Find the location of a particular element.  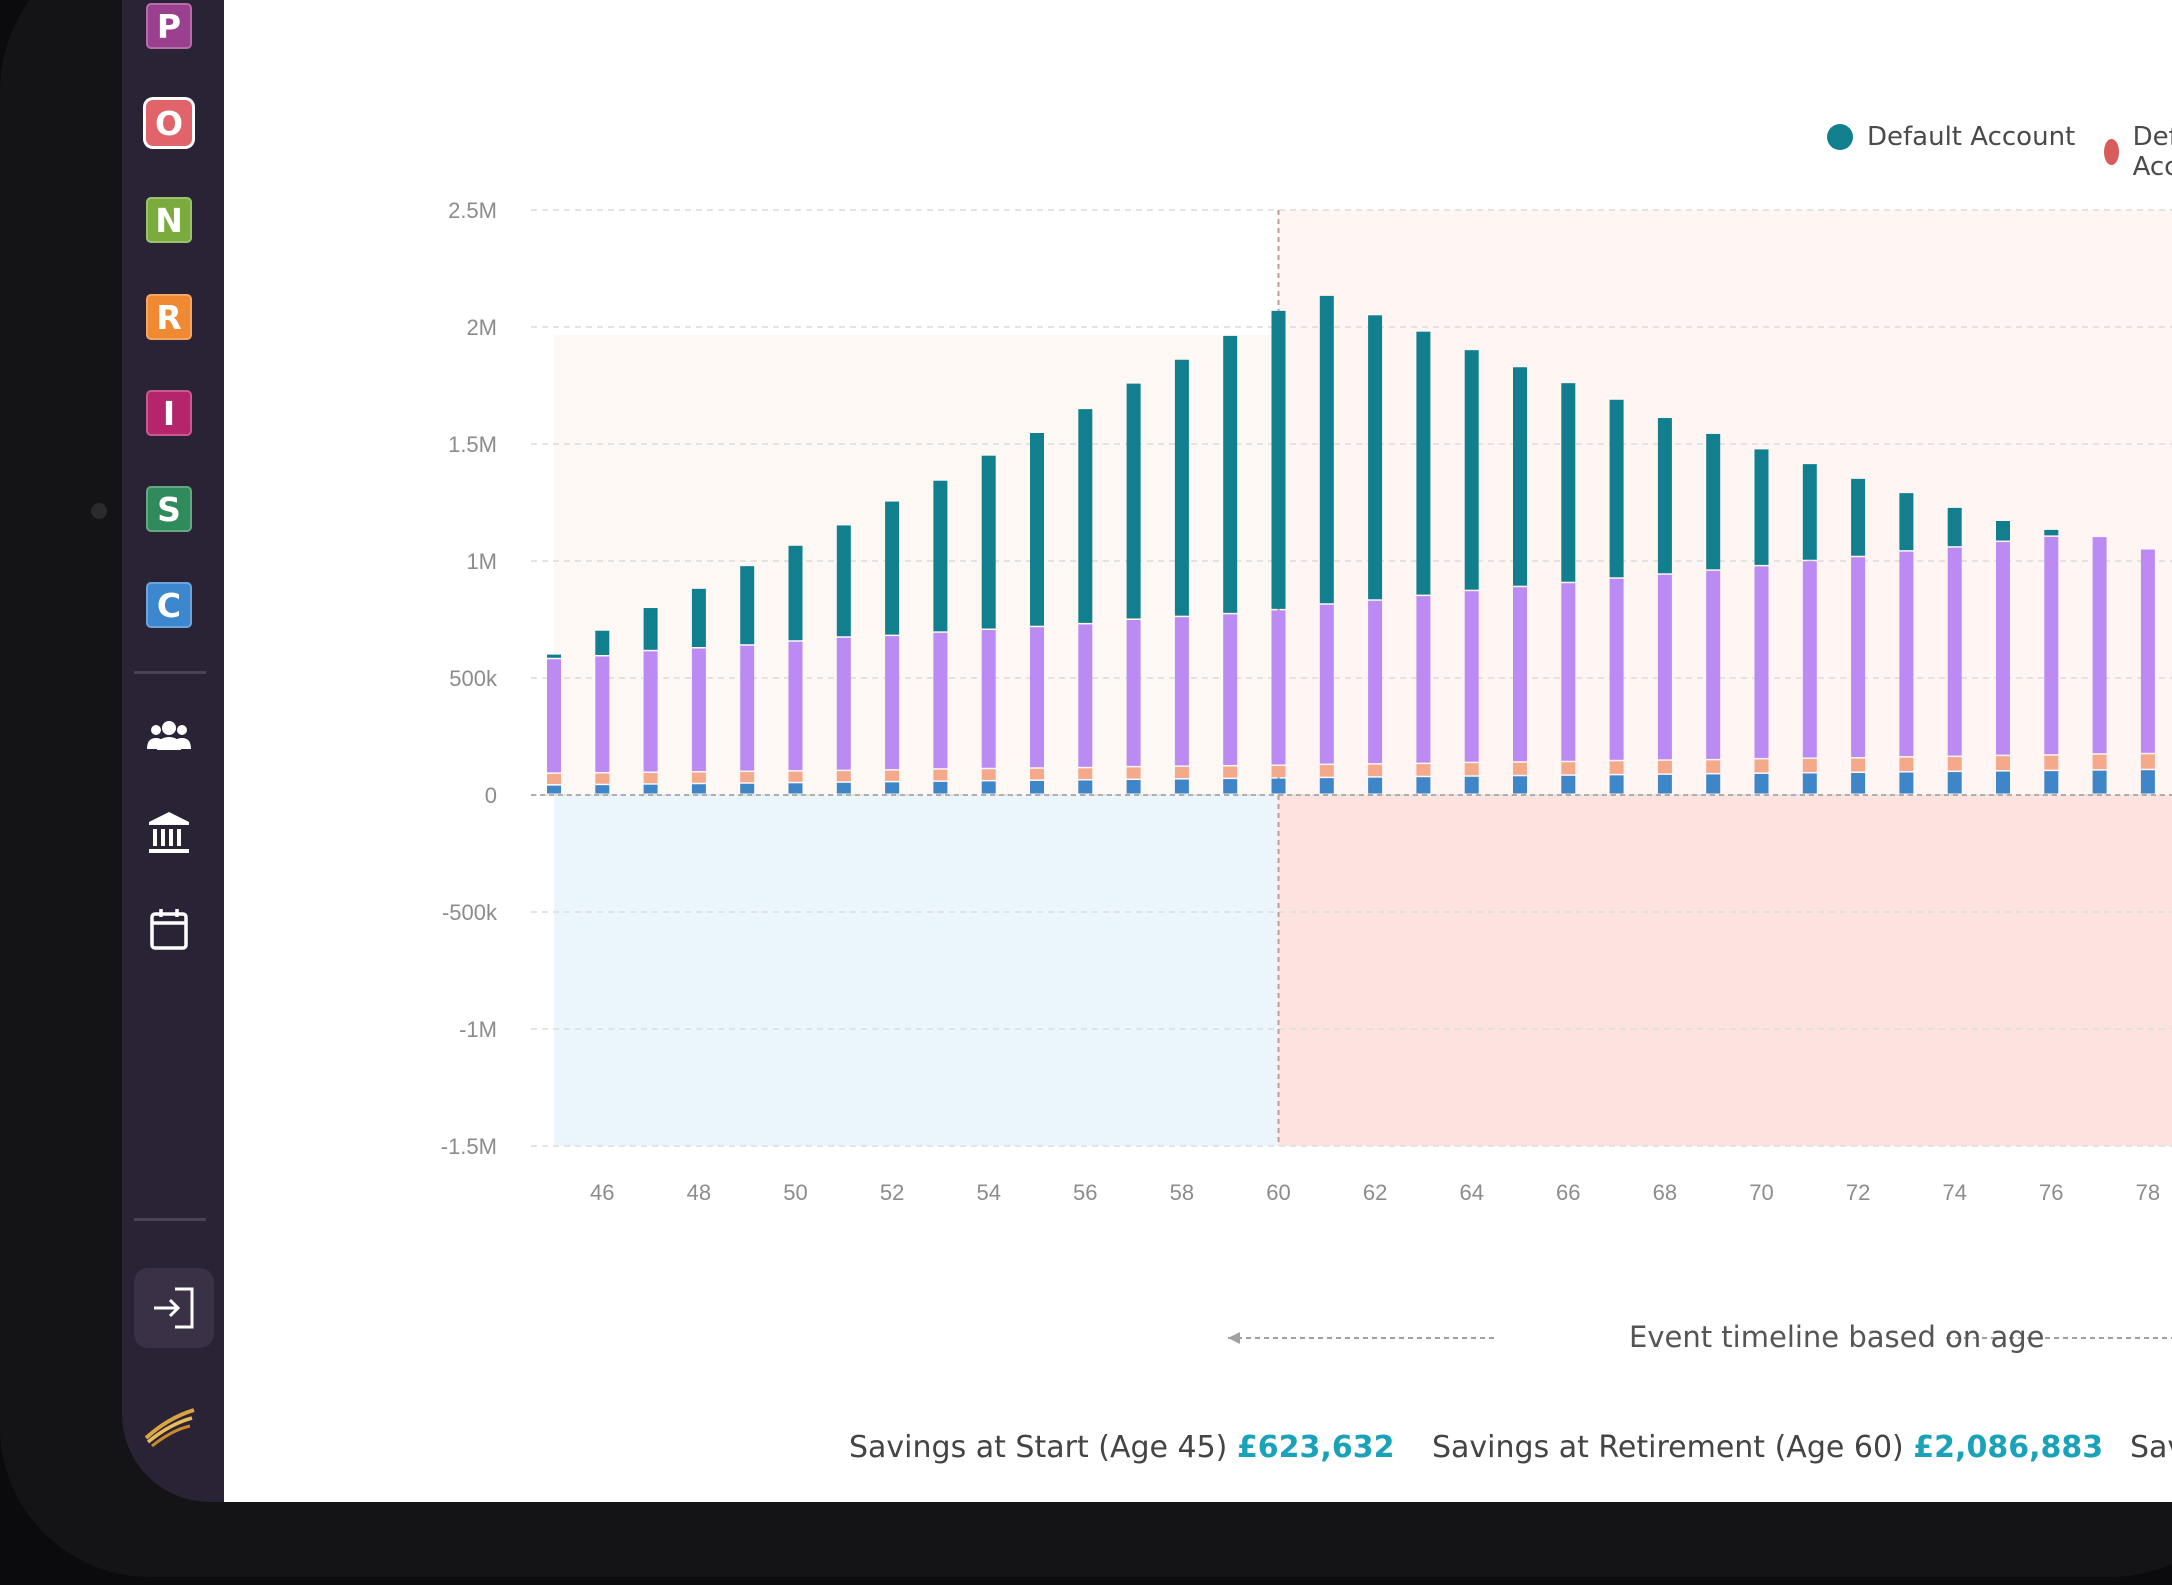

app-icon-n: N is located at coordinates (169, 220).